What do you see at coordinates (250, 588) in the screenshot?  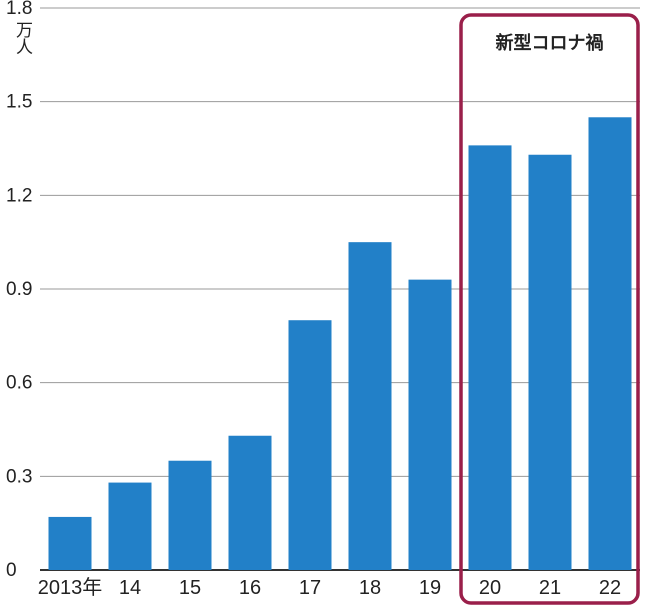 I see `x-tick-label: 16` at bounding box center [250, 588].